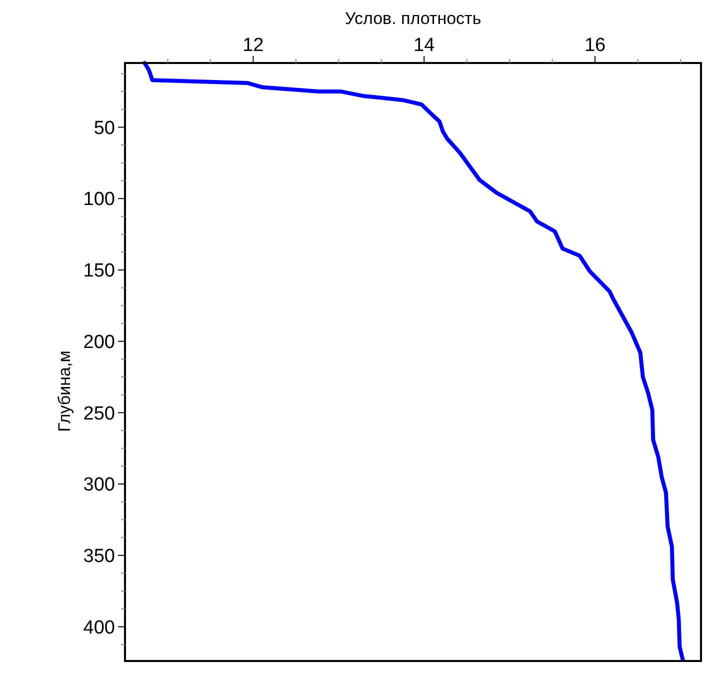  Describe the element at coordinates (99, 557) in the screenshot. I see `y-tick-label: 350` at that location.